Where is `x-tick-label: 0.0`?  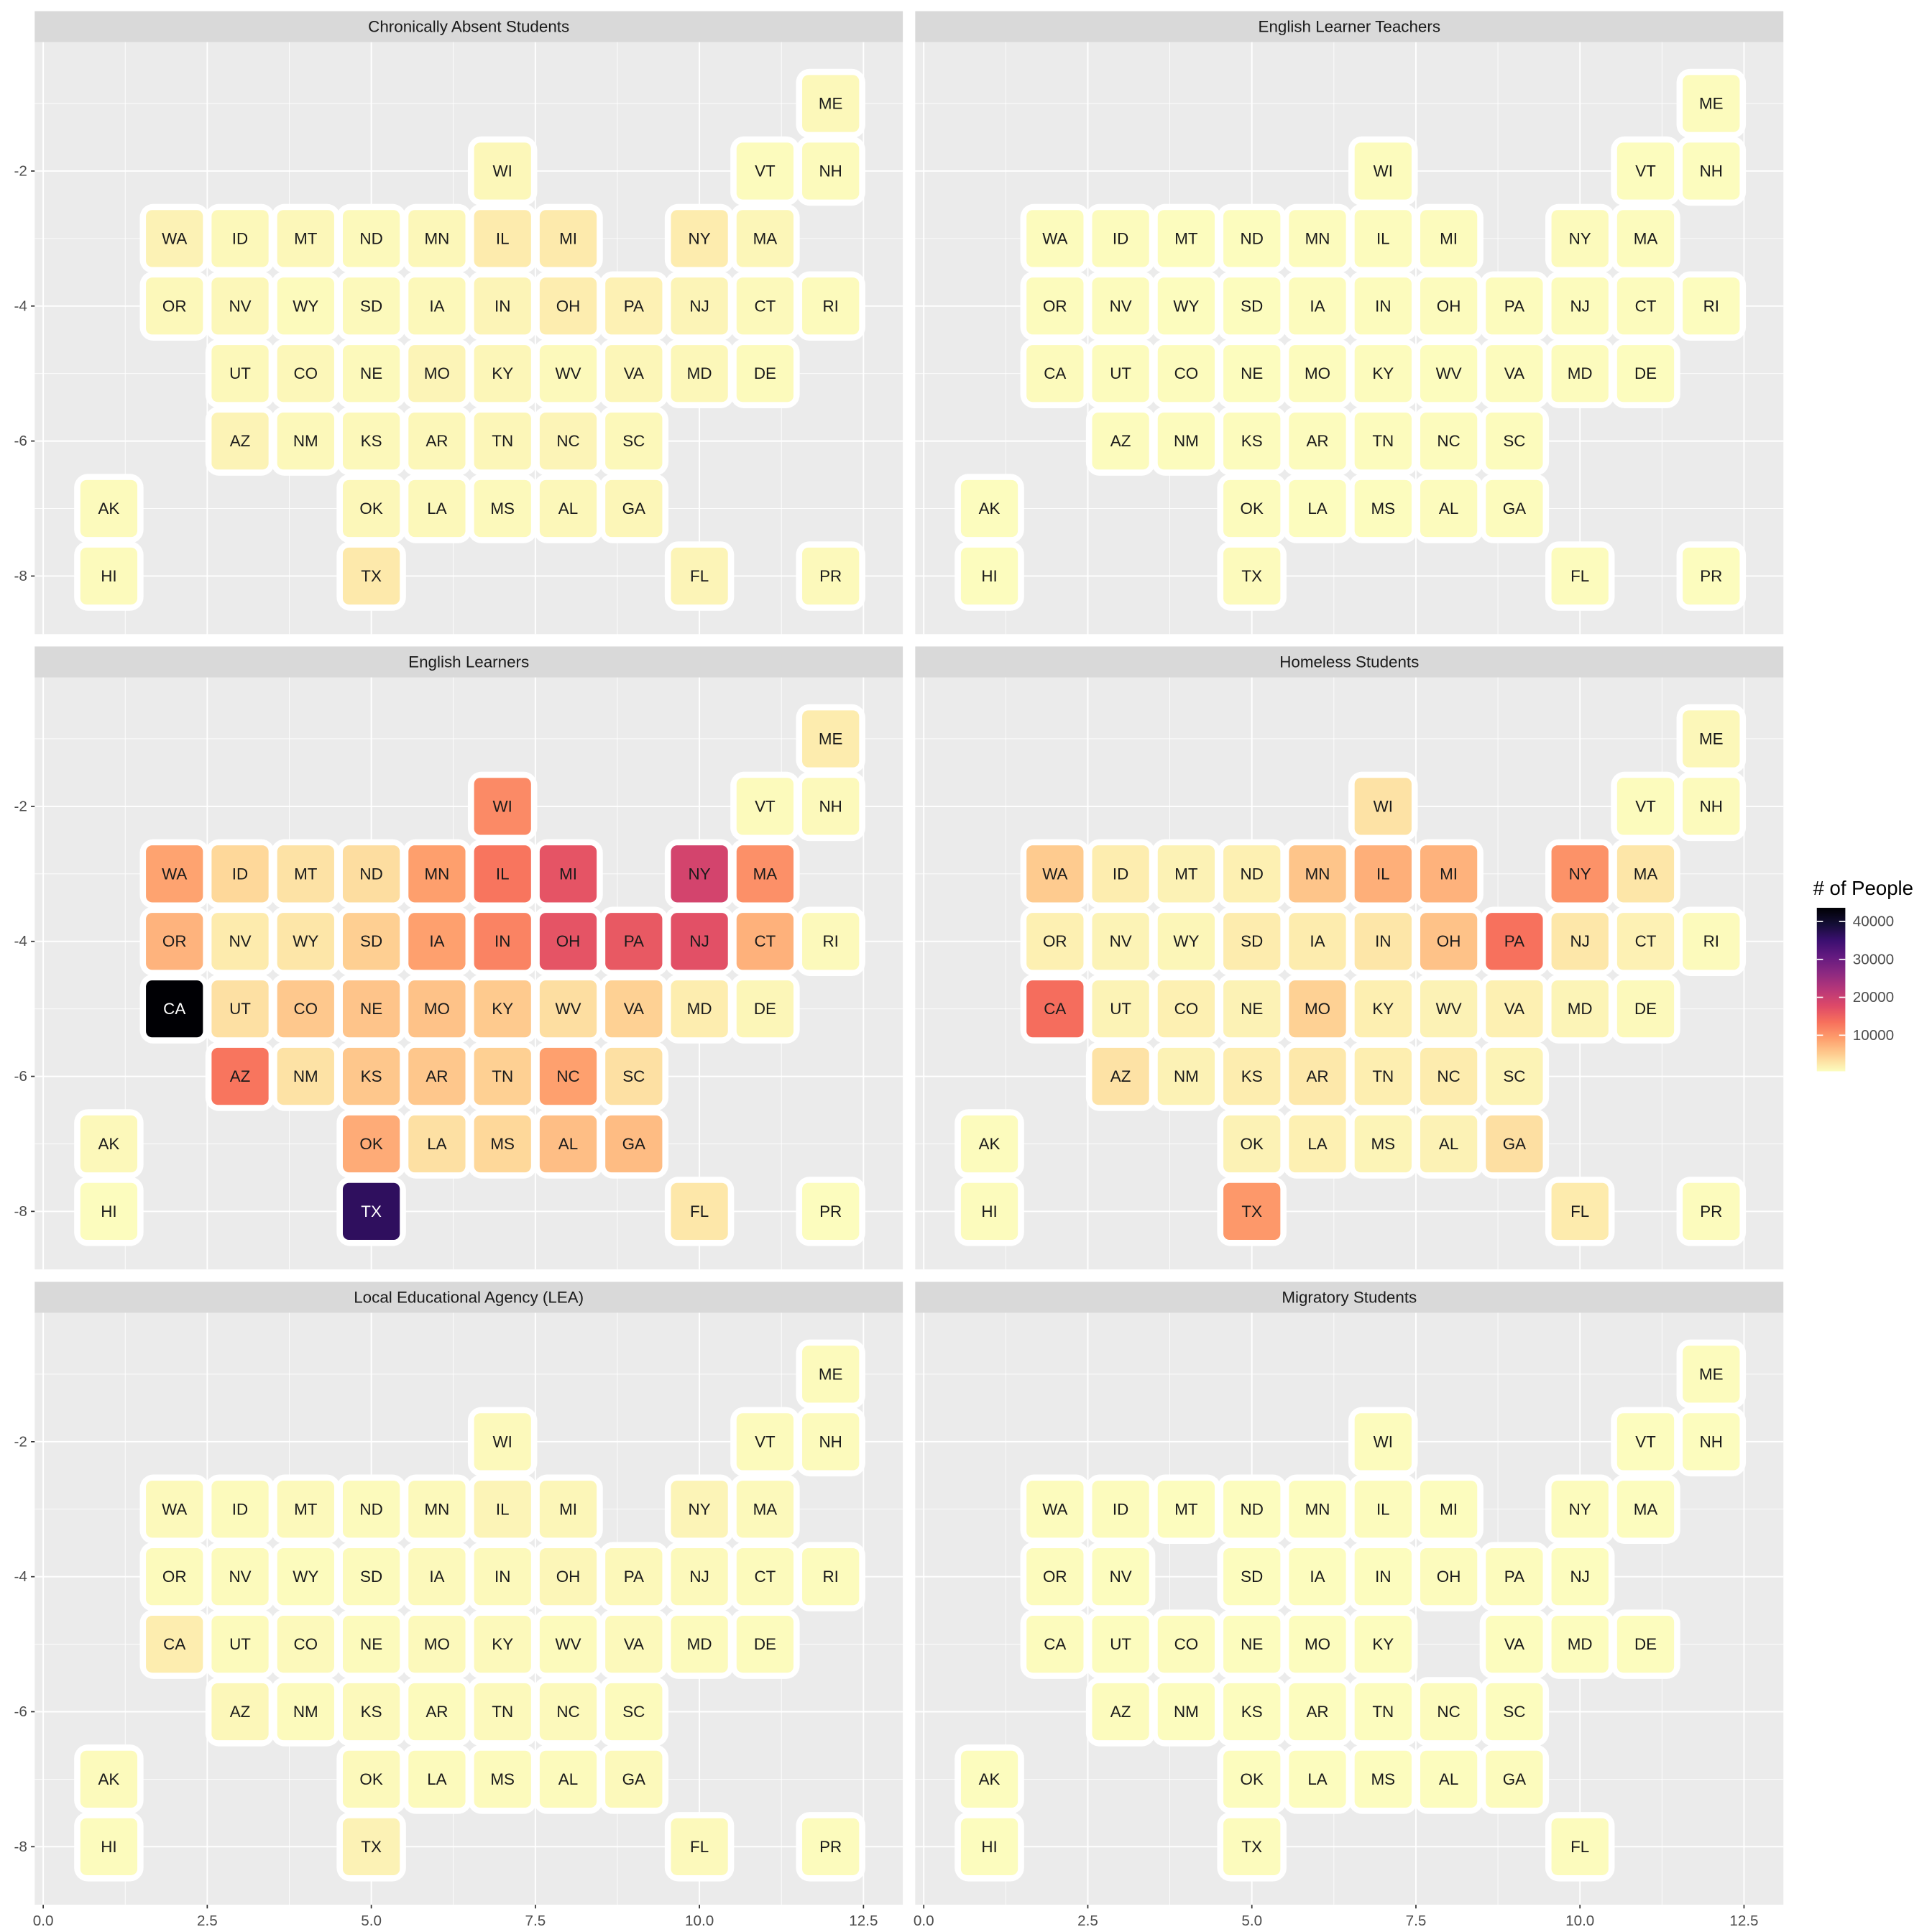 x-tick-label: 0.0 is located at coordinates (43, 1921).